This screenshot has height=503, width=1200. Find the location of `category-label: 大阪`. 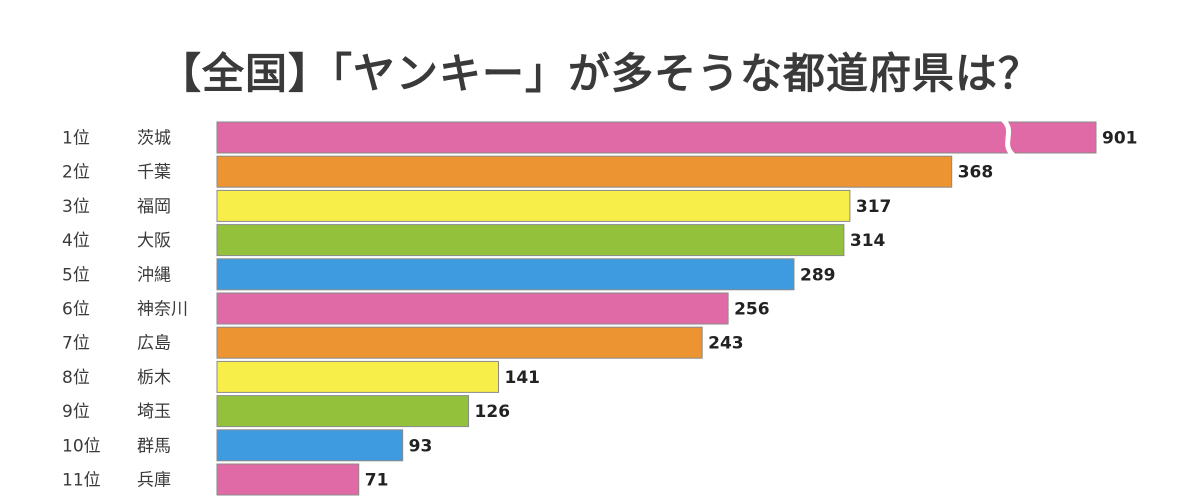

category-label: 大阪 is located at coordinates (154, 241).